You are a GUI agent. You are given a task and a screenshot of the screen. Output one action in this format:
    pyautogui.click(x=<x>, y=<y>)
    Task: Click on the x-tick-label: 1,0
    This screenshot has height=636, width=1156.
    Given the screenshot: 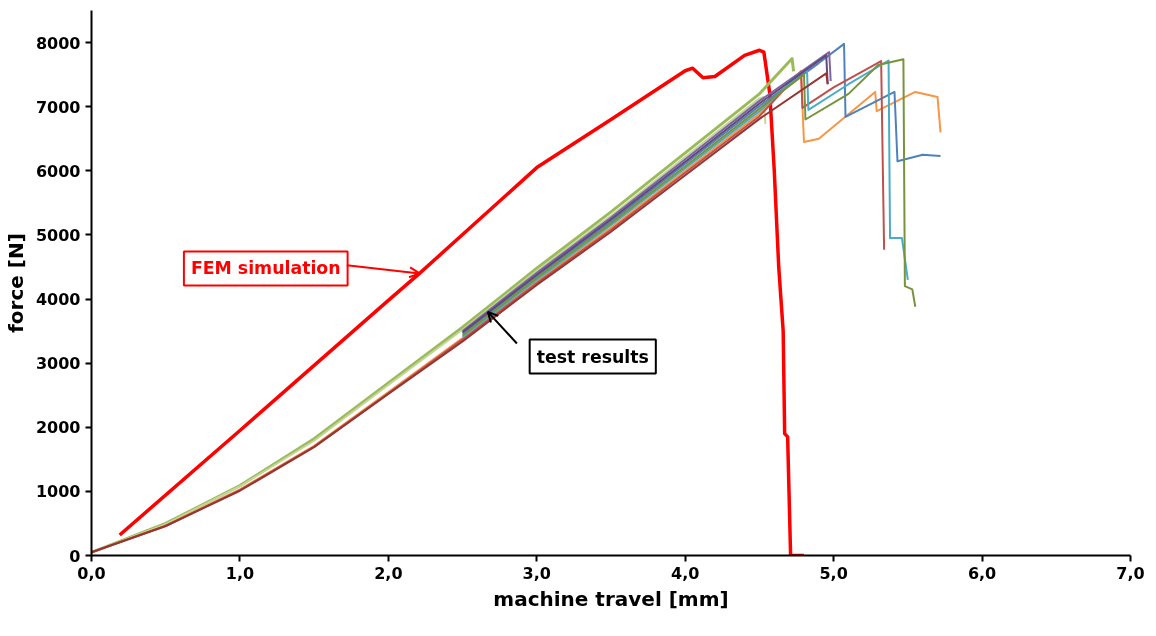 What is the action you would take?
    pyautogui.click(x=240, y=573)
    